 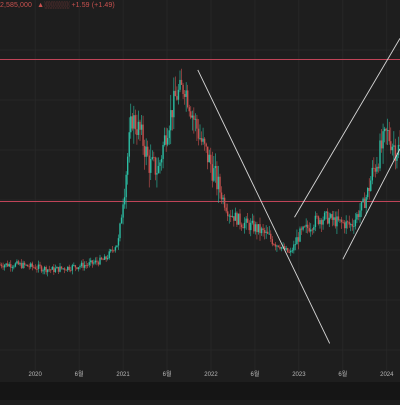 I want to click on x-tick-label: 6월, so click(x=255, y=375).